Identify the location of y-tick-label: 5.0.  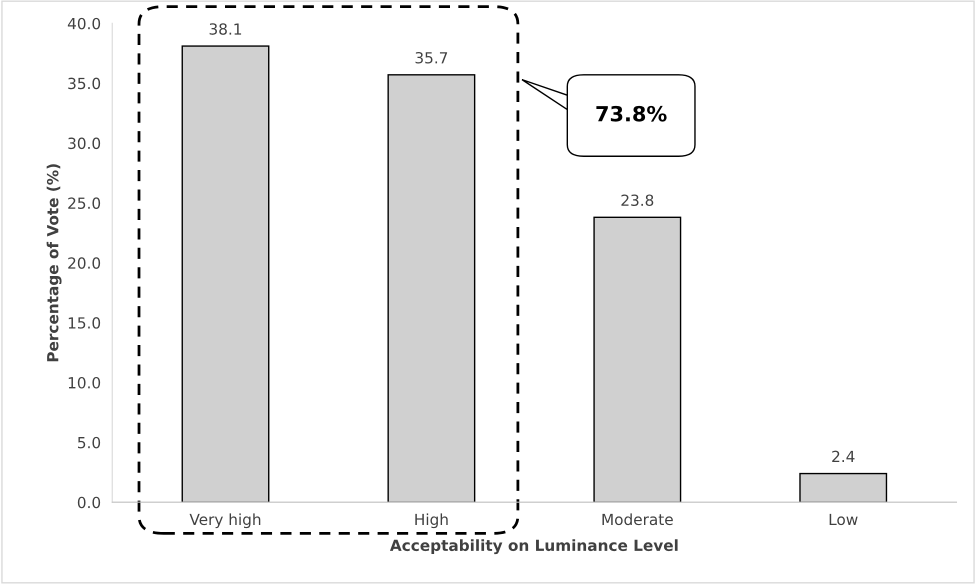
(89, 442).